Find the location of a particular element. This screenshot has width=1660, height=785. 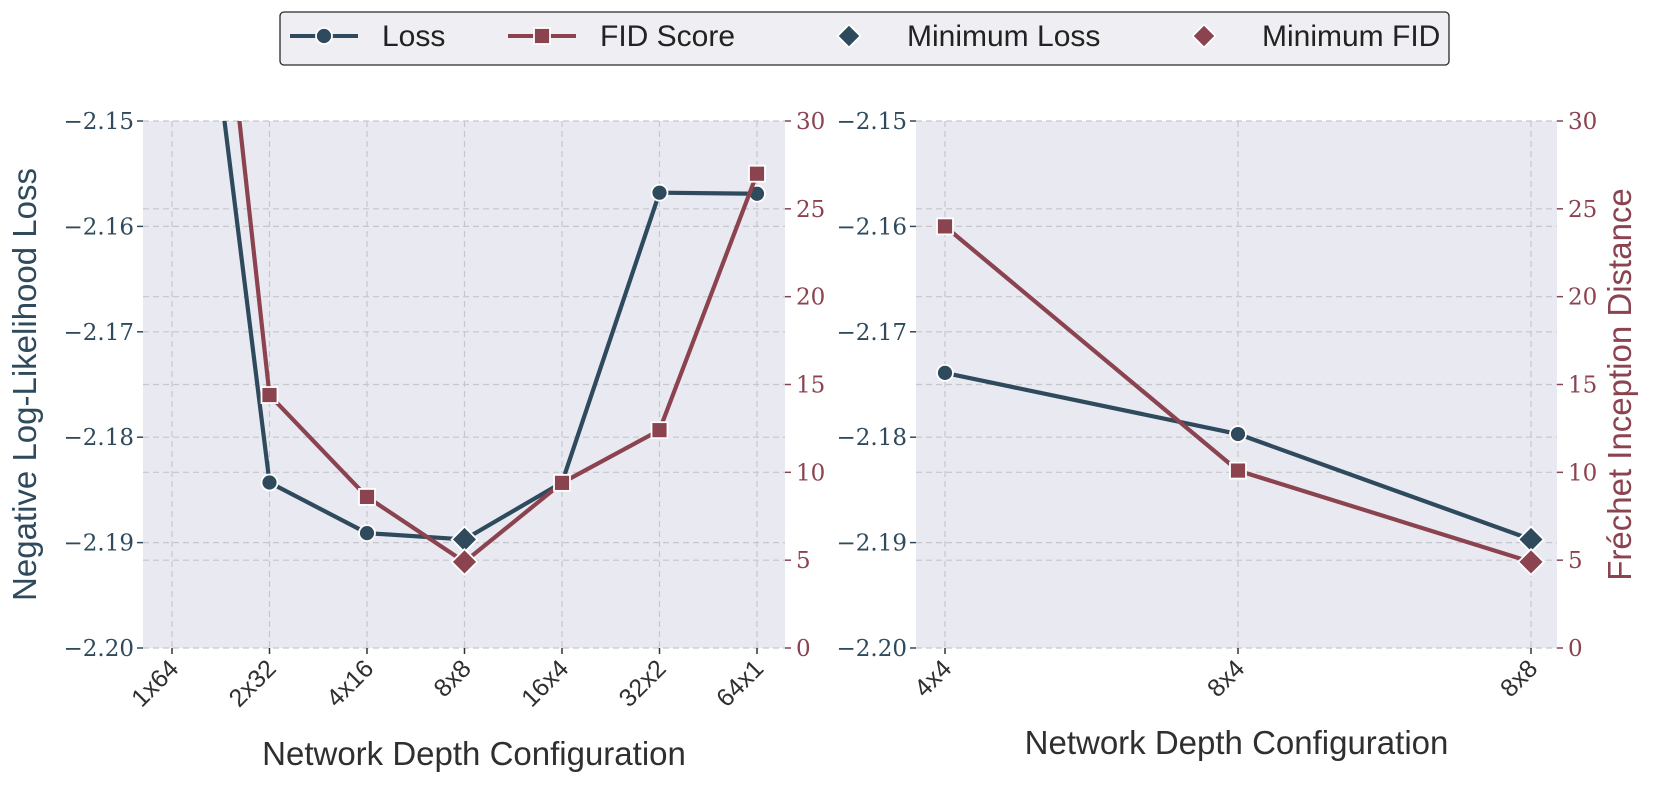

x-tick-label: 8x4 is located at coordinates (1226, 678).